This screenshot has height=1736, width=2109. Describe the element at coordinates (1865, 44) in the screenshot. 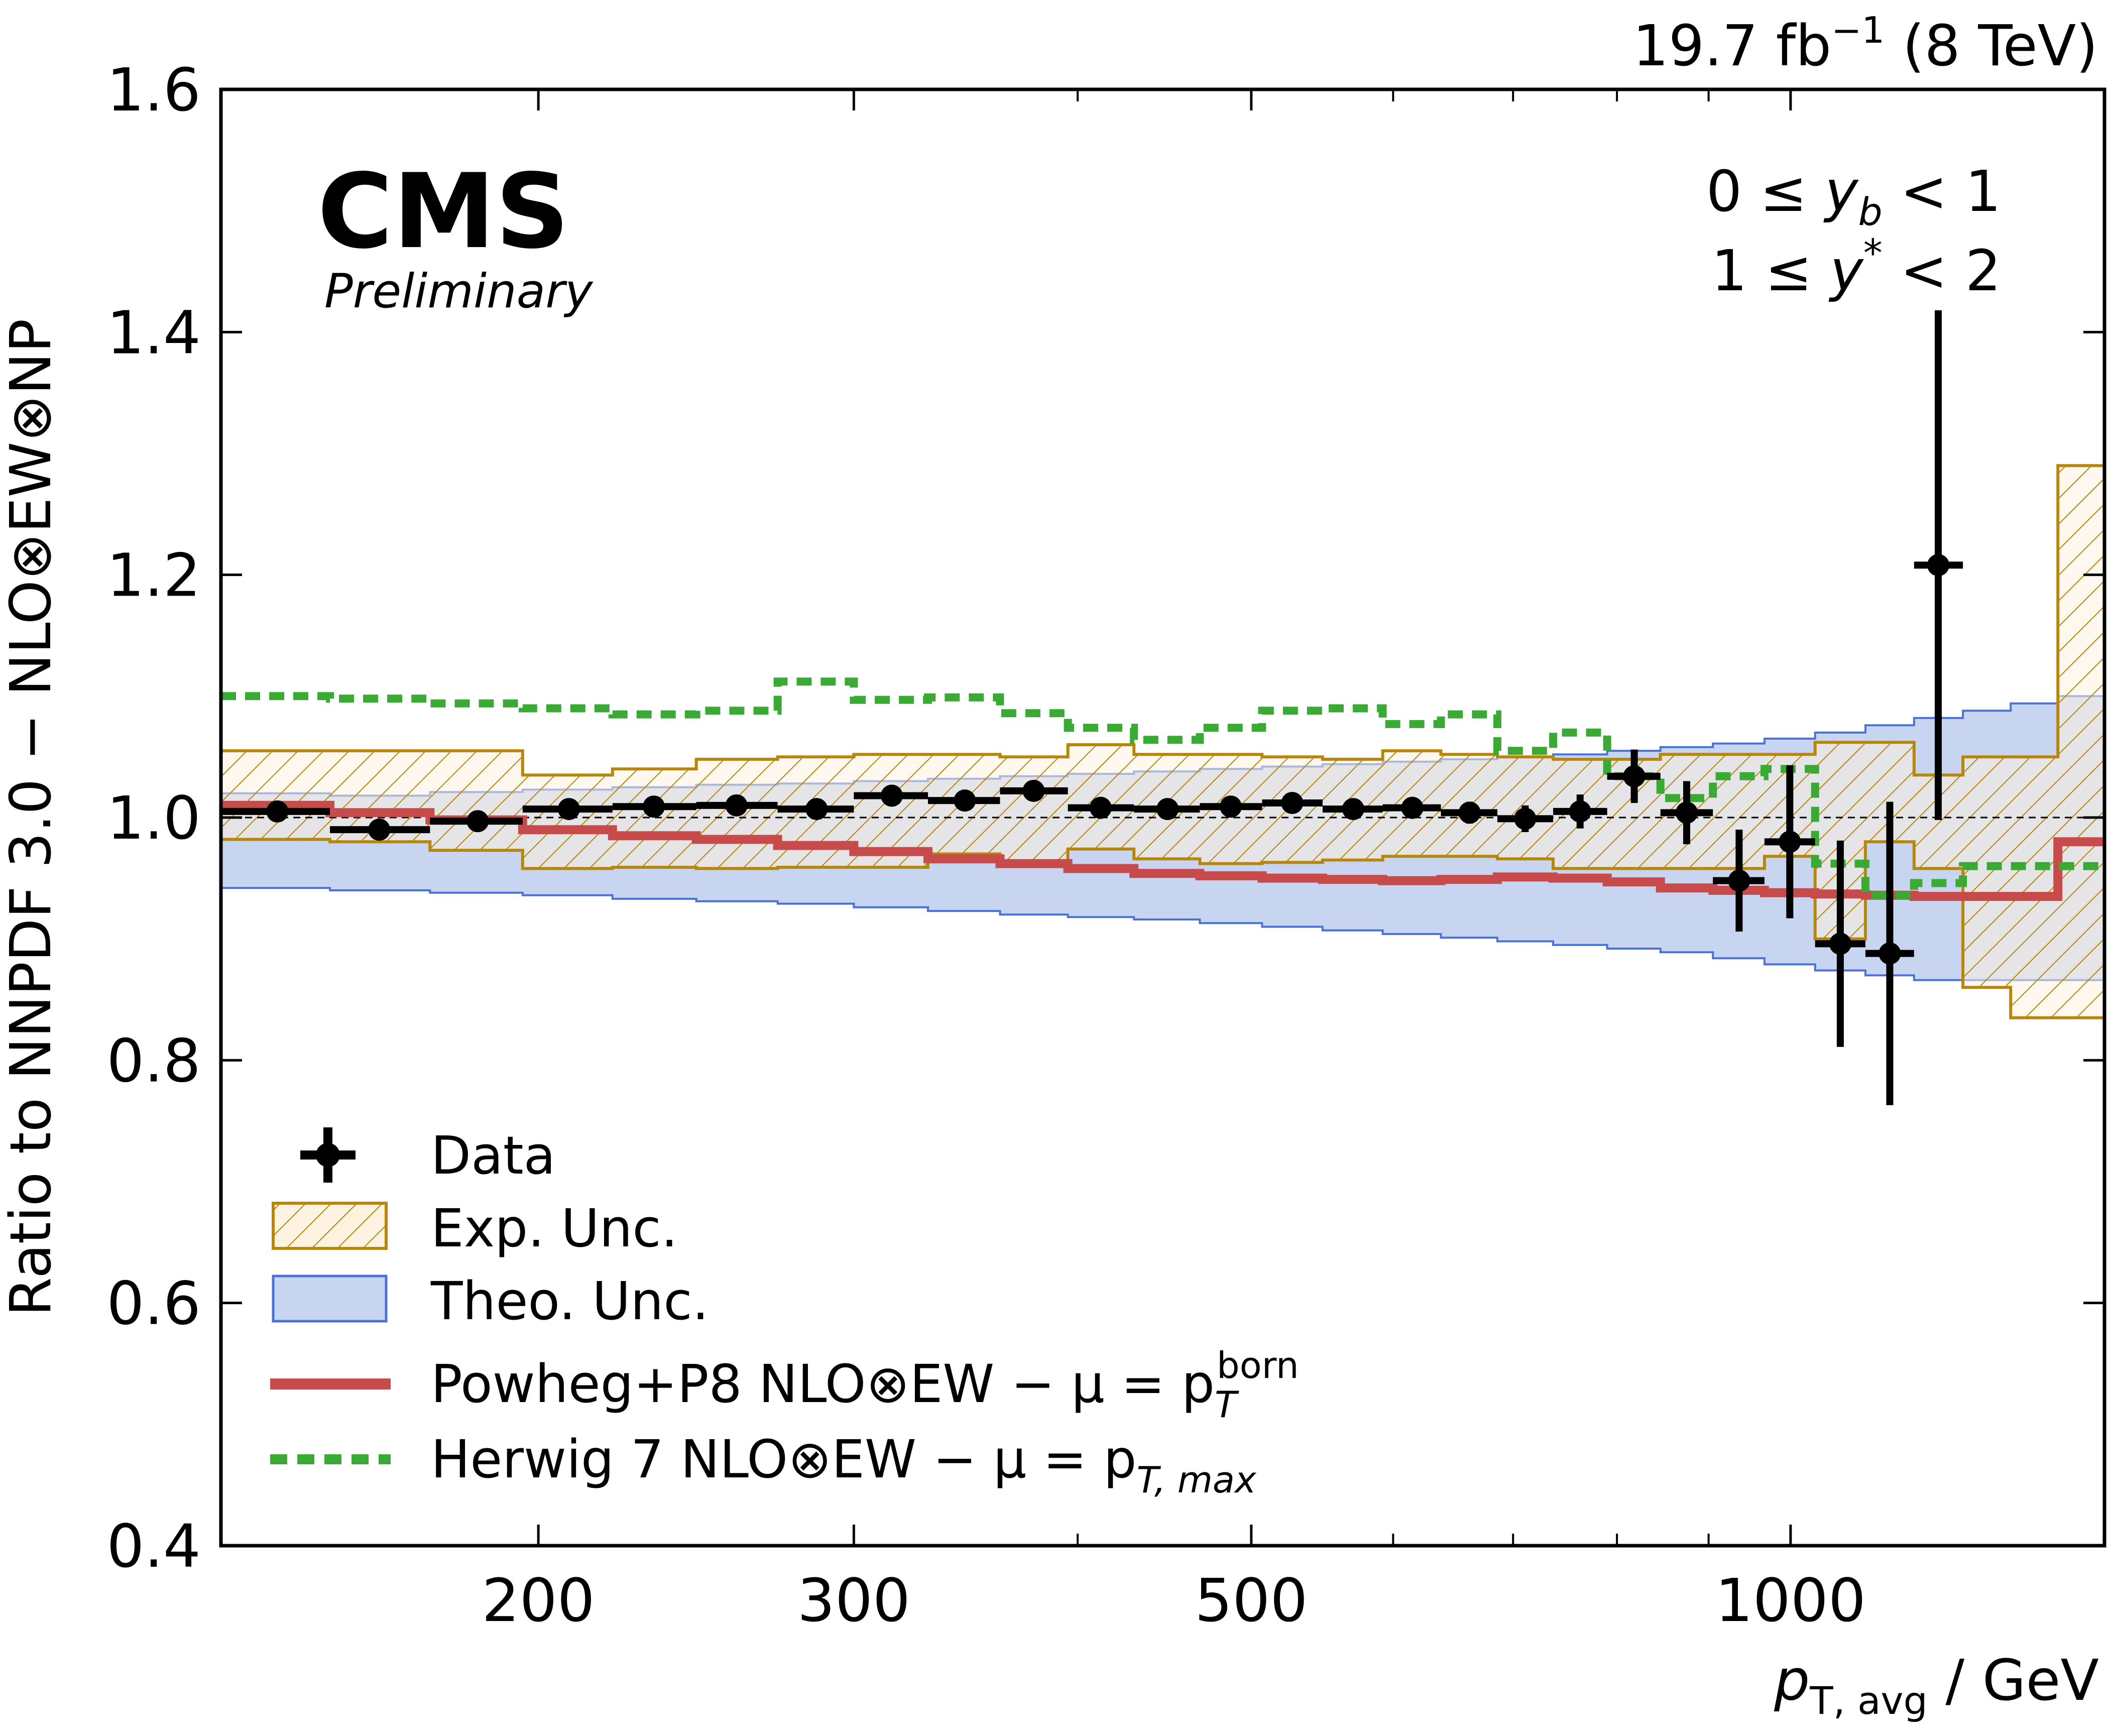

I see `lumi-label: 19.7 fb−1 (8 TeV)` at that location.